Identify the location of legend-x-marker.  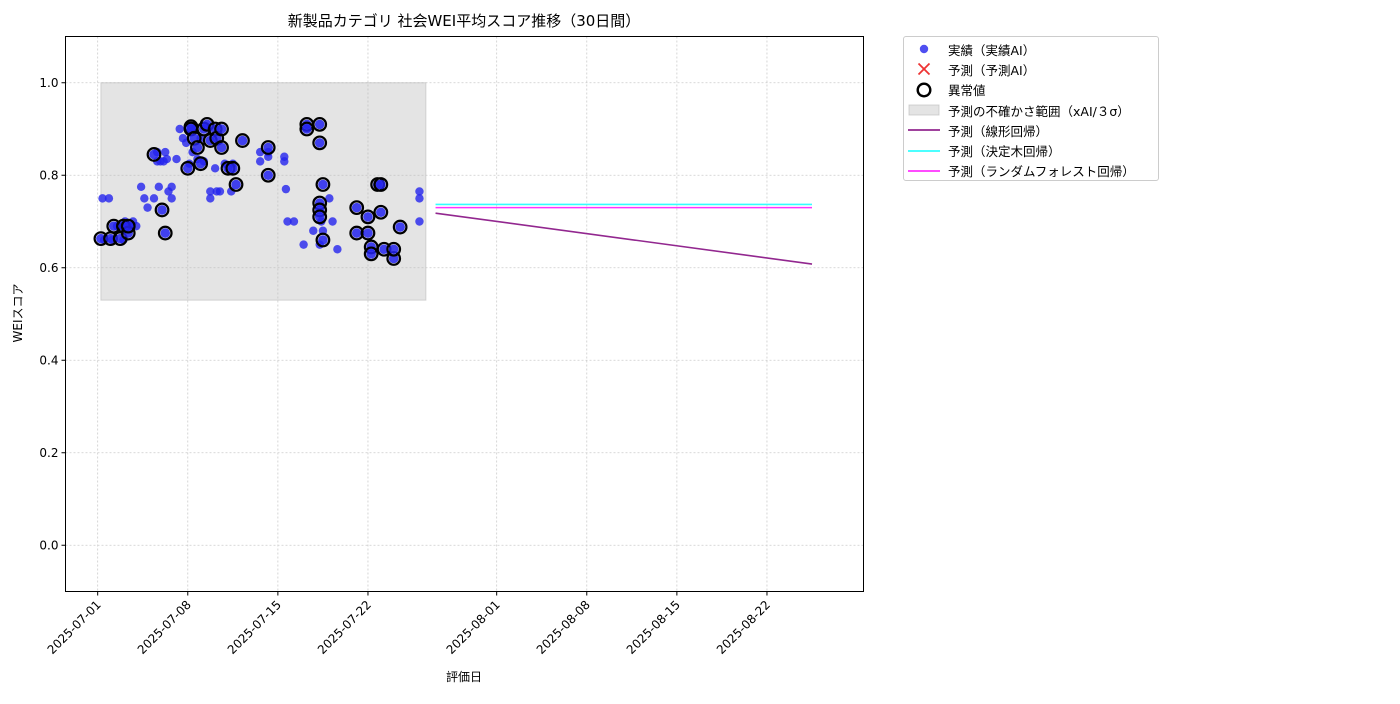
(924, 69).